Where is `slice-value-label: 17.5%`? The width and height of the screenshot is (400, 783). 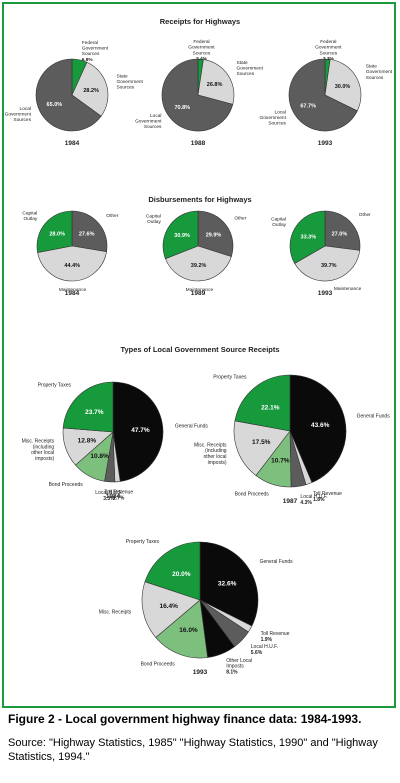
slice-value-label: 17.5% is located at coordinates (261, 442).